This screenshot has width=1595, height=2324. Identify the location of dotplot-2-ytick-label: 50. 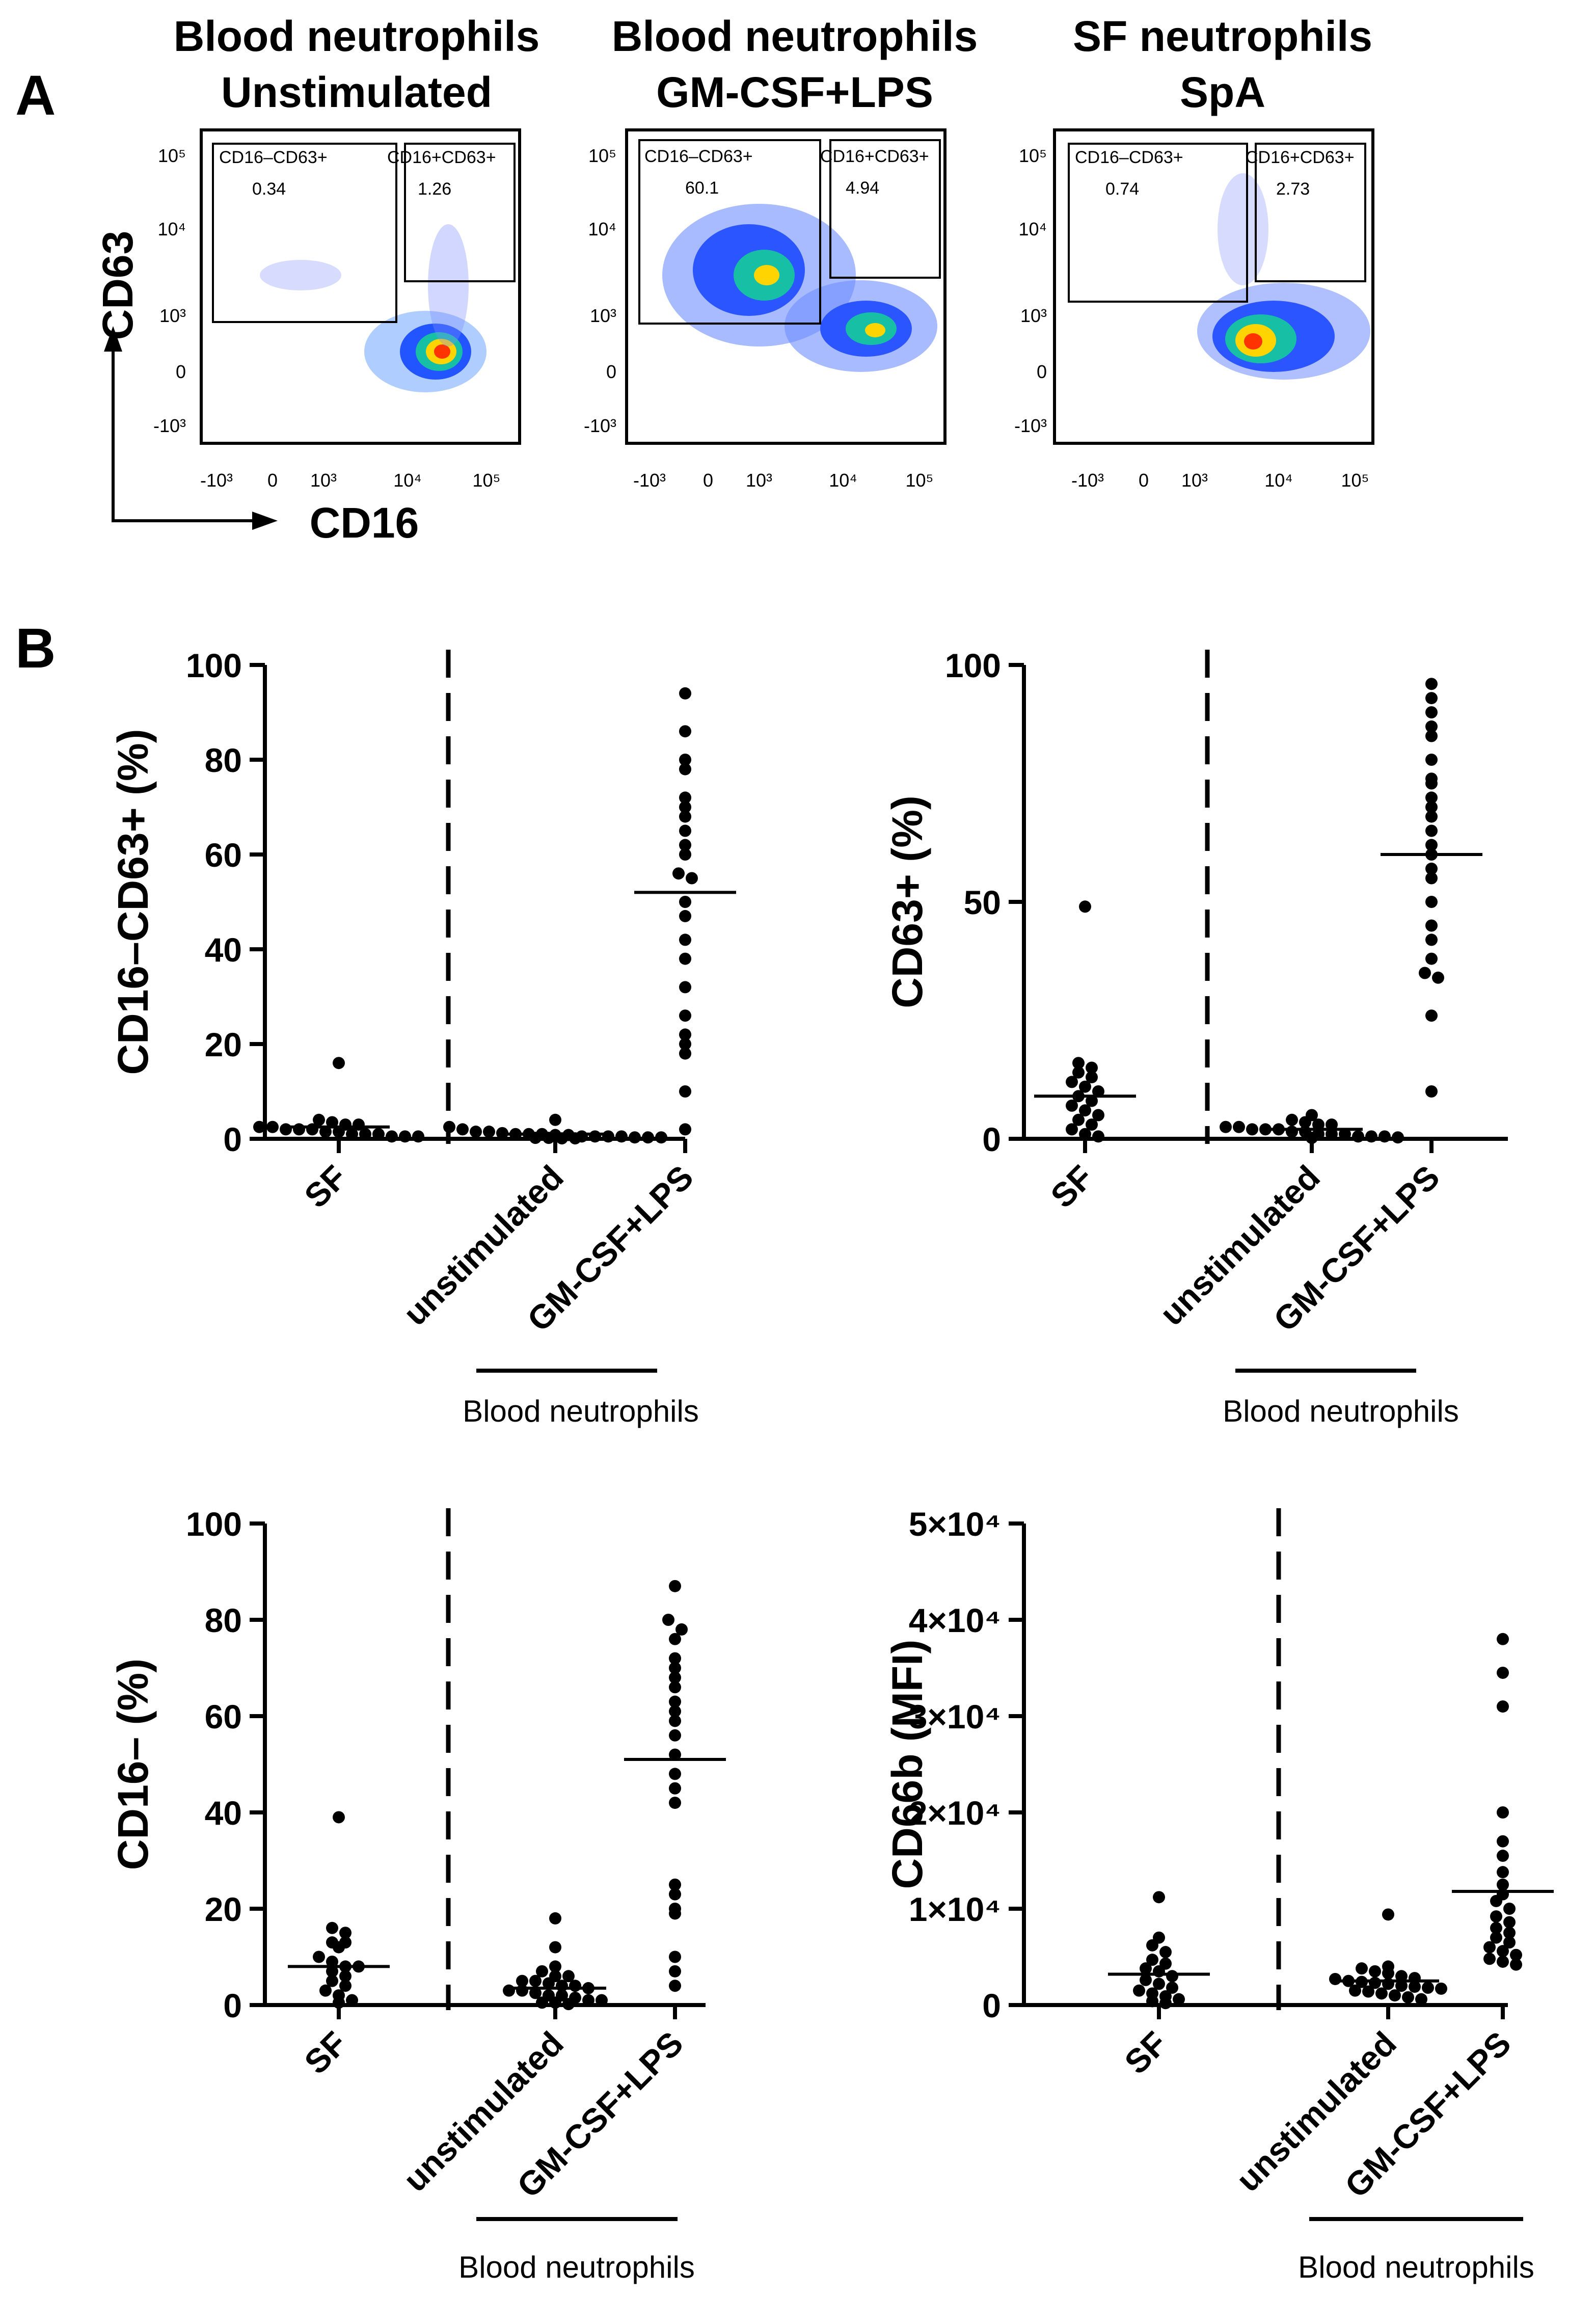
(983, 902).